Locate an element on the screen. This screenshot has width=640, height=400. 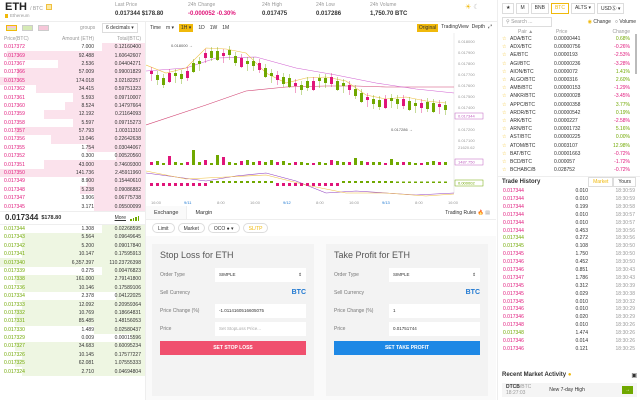
book-both-icon is located at coordinates (11, 28).